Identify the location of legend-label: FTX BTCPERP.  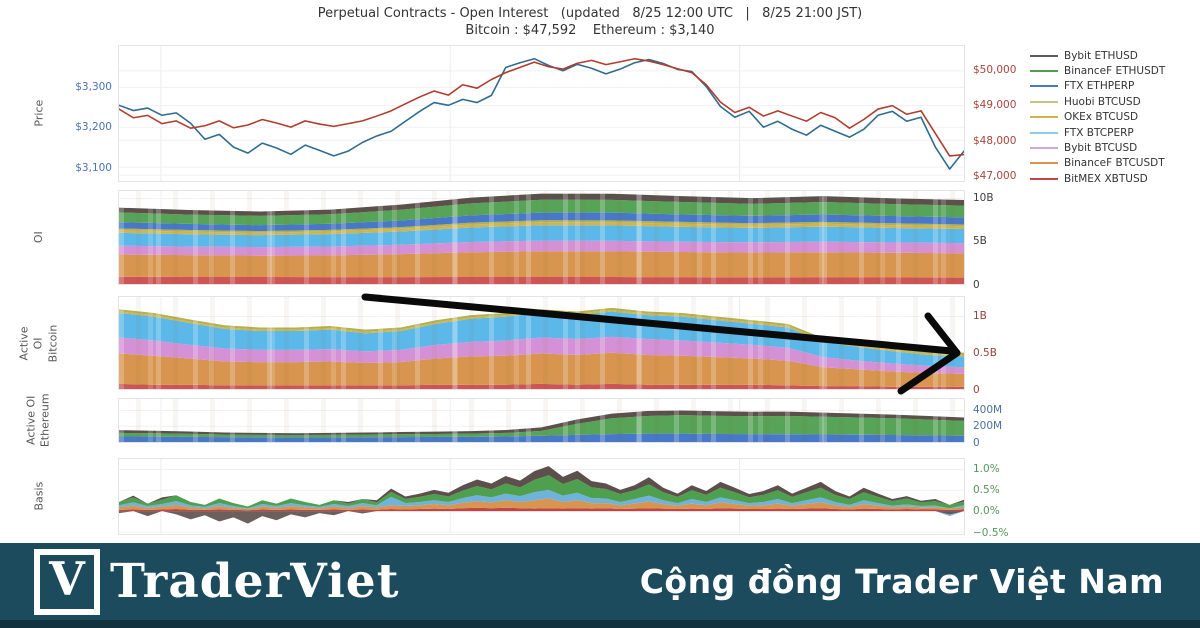
(1099, 132).